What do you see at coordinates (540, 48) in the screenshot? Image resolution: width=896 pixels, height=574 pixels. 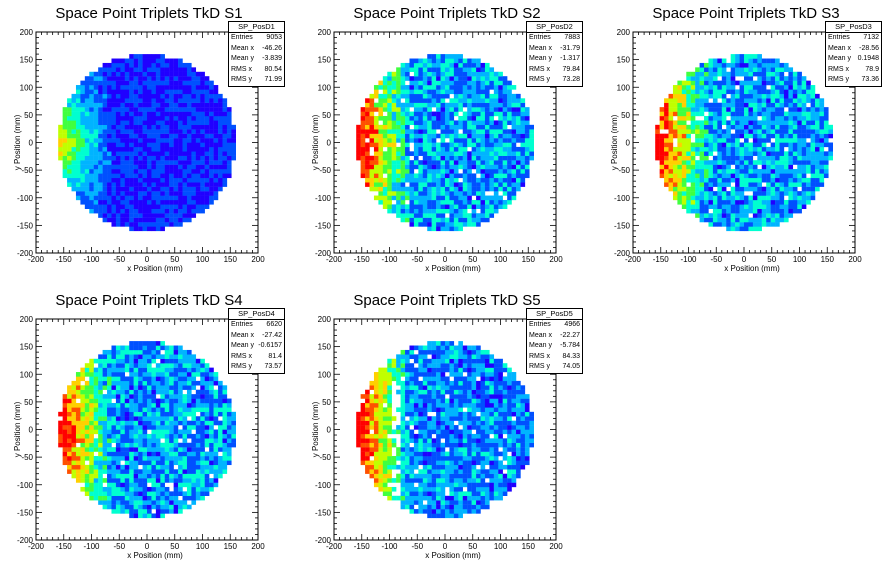 I see `stats-key: Mean x` at bounding box center [540, 48].